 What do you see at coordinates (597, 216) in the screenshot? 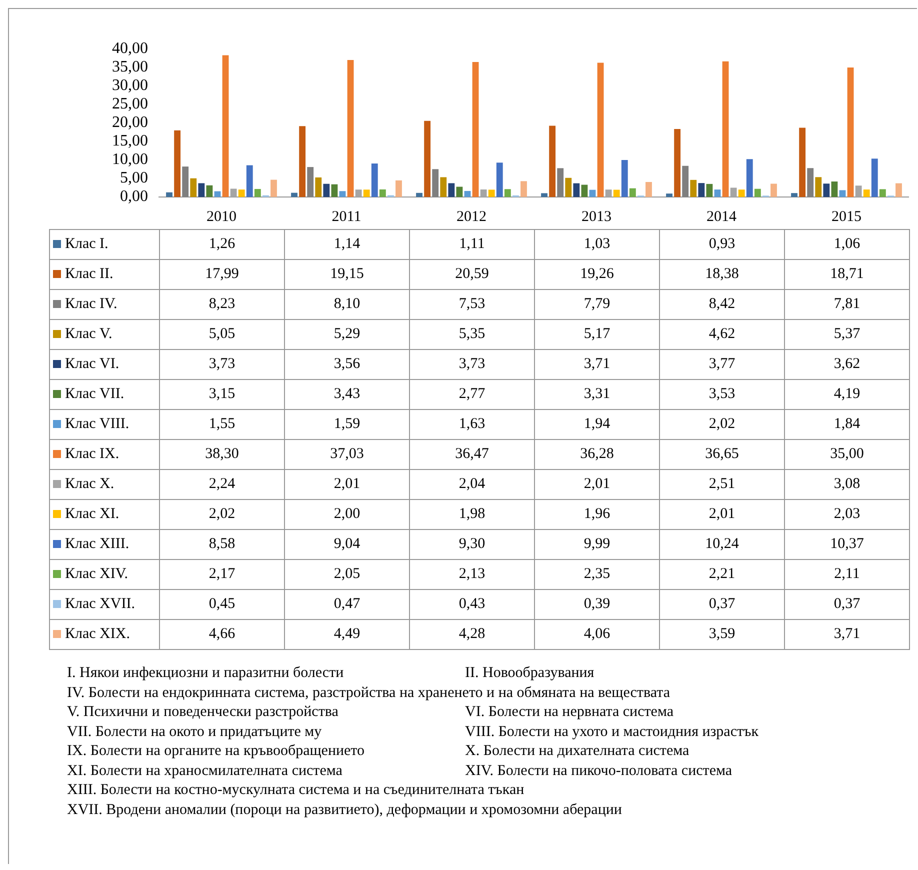
I see `x-tick-label: 2013` at bounding box center [597, 216].